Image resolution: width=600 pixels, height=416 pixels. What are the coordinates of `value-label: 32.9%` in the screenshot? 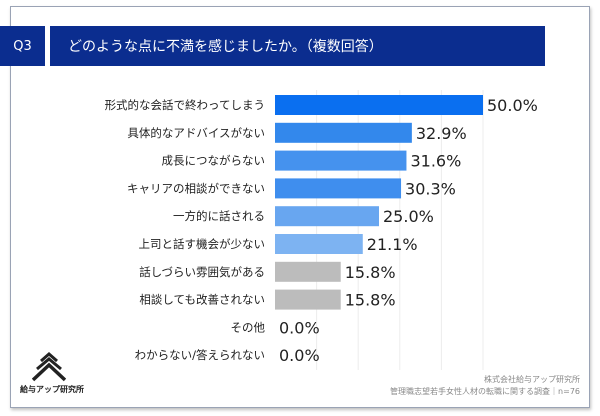 It's located at (441, 133).